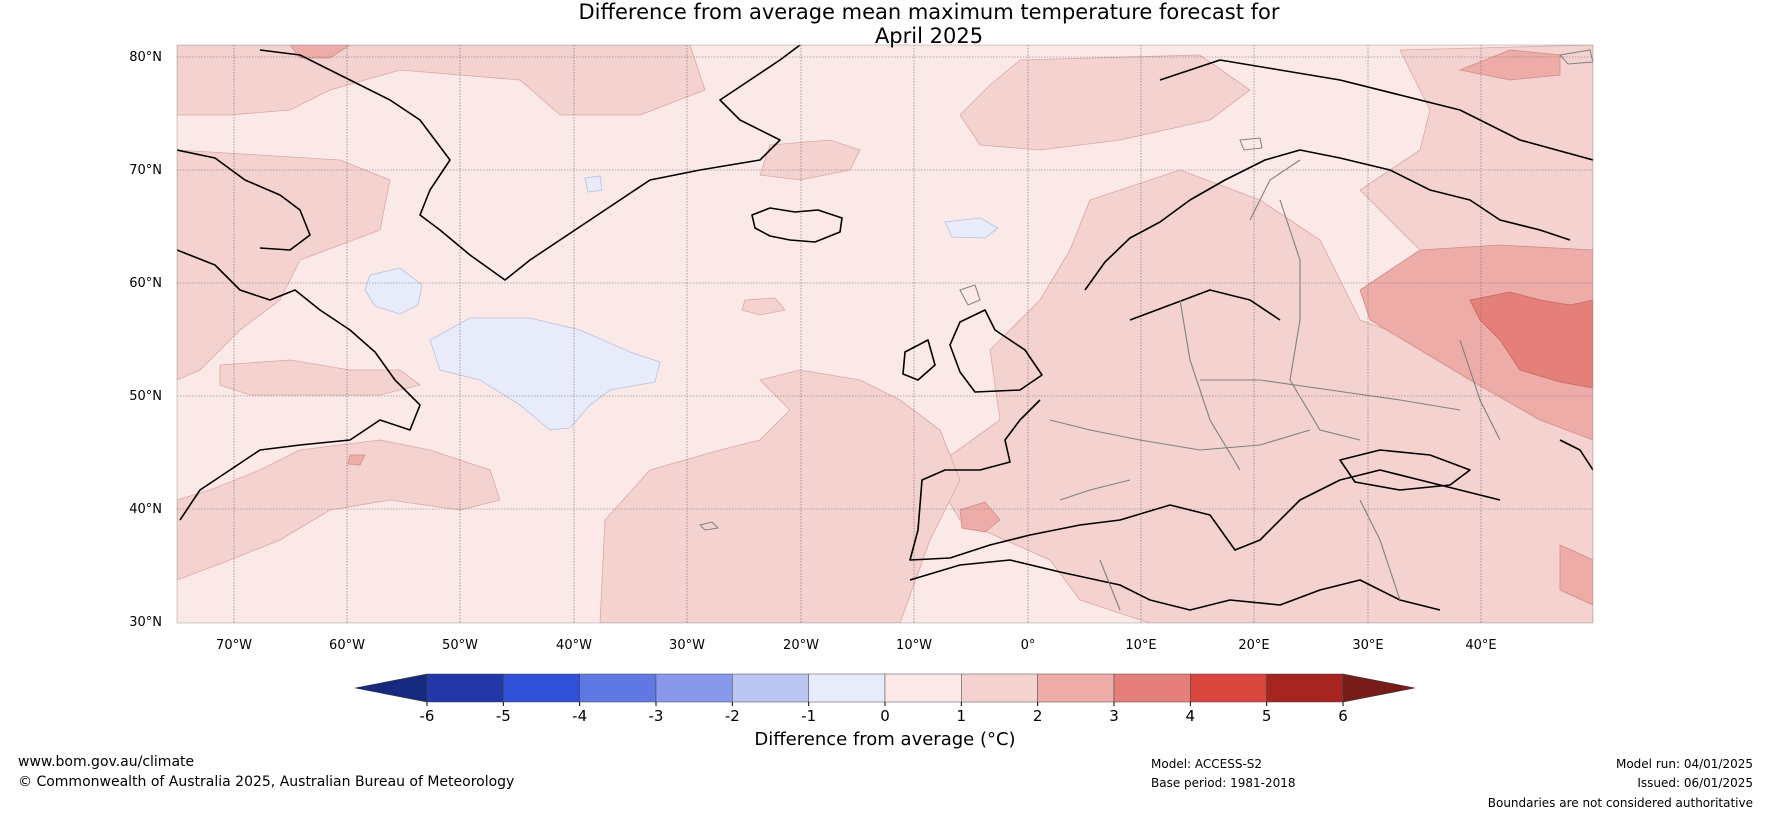  I want to click on colorbar-tick-label: -2, so click(732, 716).